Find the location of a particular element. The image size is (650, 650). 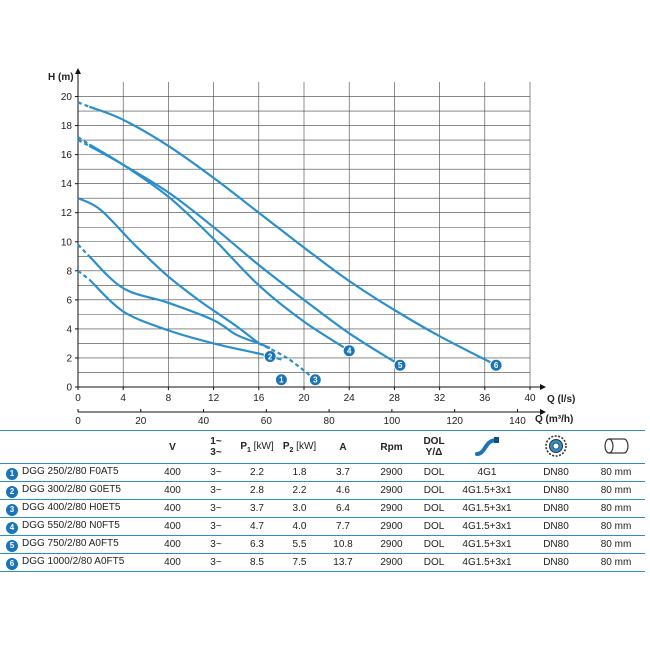

model-name: DGG 250/2/80 F0AT5 is located at coordinates (70, 471).